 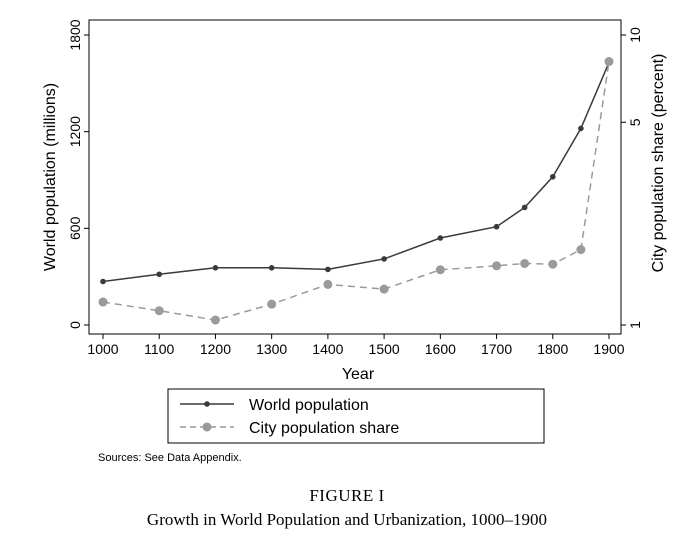 I want to click on x-tick-label: 1700, so click(x=496, y=349).